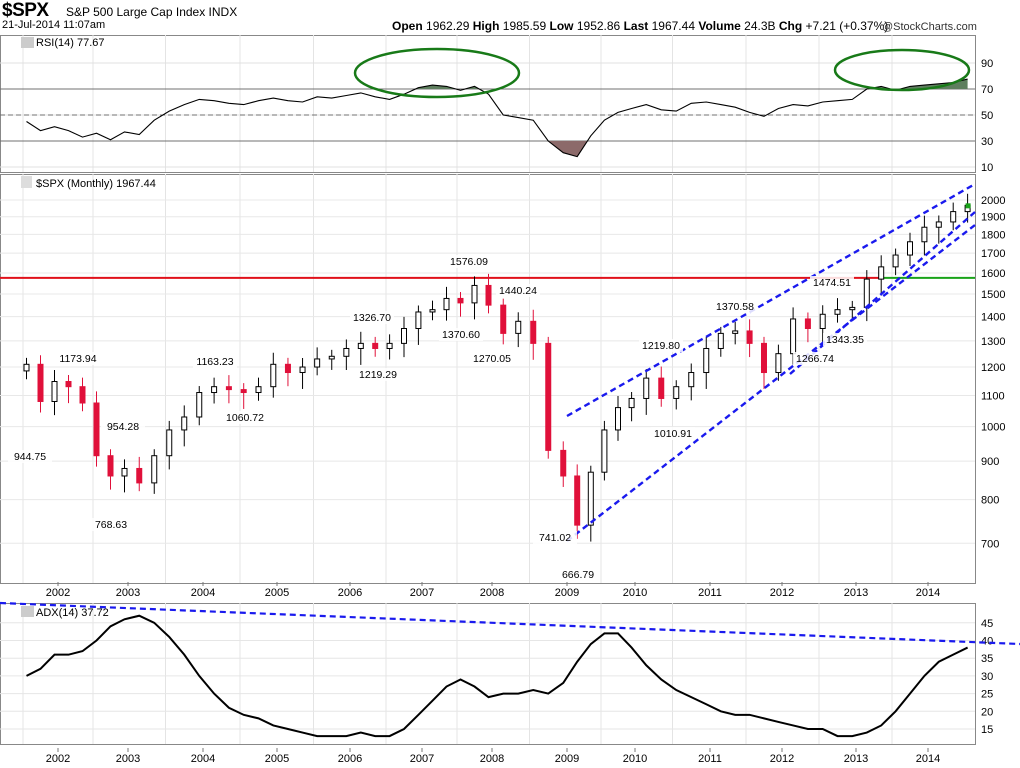  I want to click on adx-year-label: 2010, so click(635, 759).